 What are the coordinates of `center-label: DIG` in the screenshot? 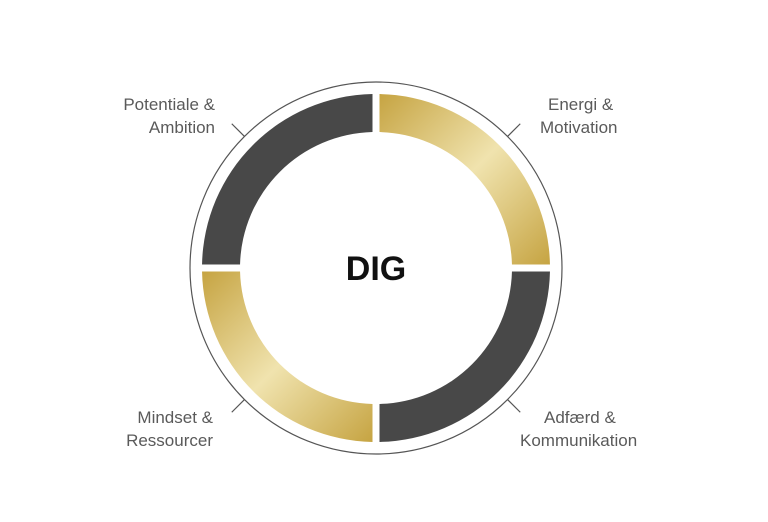 It's located at (376, 269).